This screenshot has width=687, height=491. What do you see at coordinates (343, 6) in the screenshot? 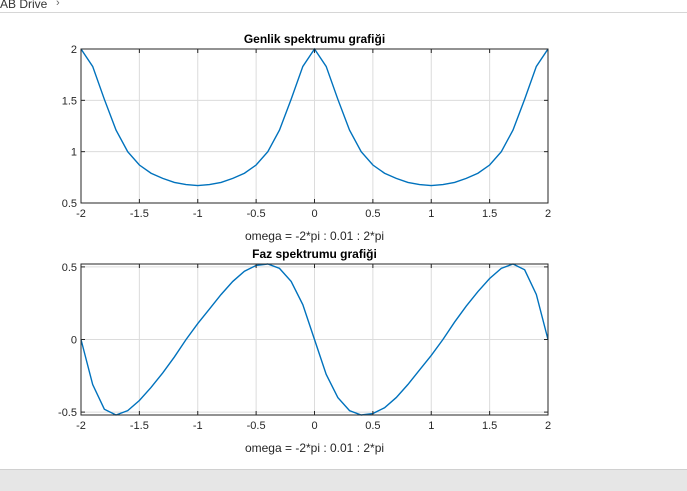
I see `top-toolbar: AB Drive ›` at bounding box center [343, 6].